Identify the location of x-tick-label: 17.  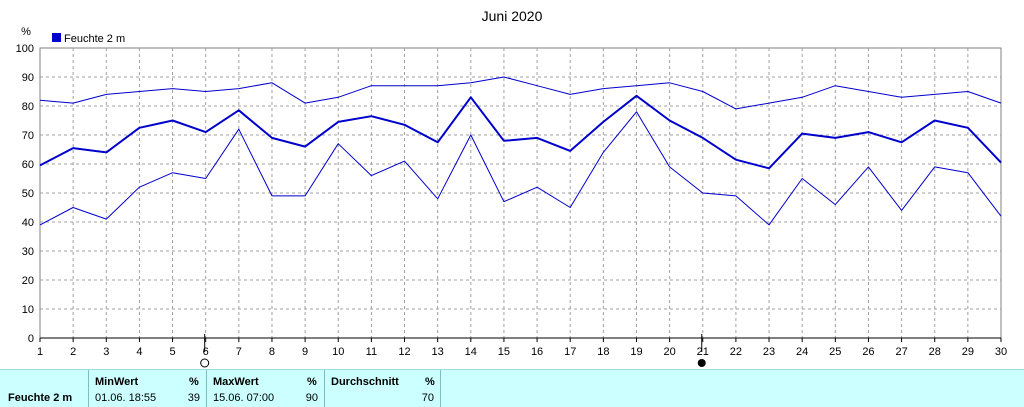
(570, 352).